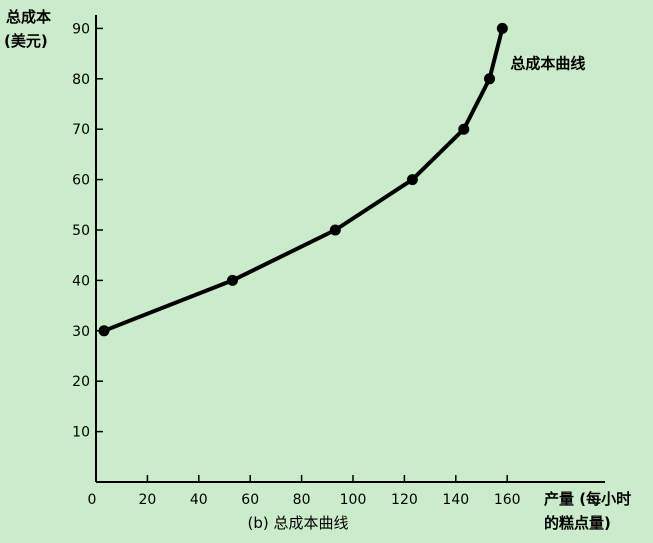 Image resolution: width=653 pixels, height=543 pixels. I want to click on series-label: 总成本曲线, so click(547, 63).